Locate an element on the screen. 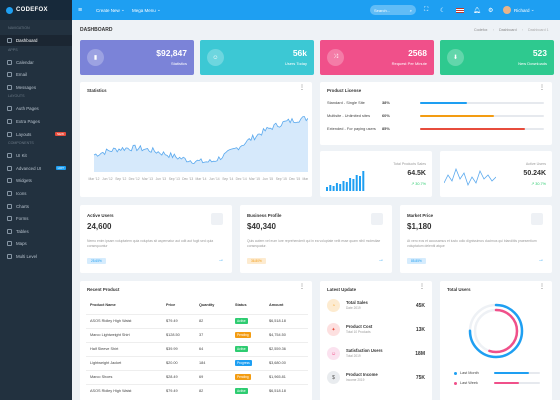 This screenshot has width=560, height=400. license-row-pct: 60% is located at coordinates (386, 115).